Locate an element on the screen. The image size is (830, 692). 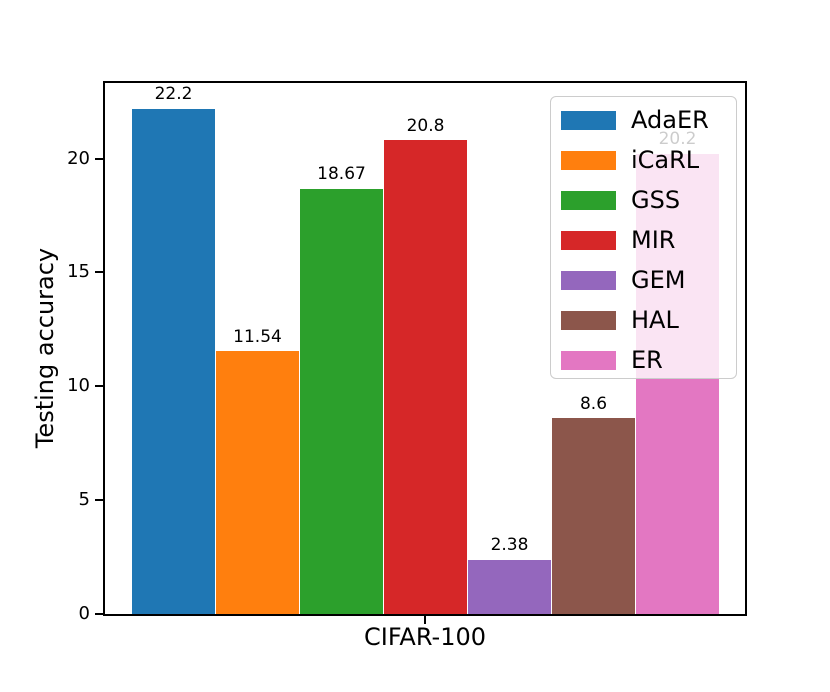
legend-swatch-hal is located at coordinates (588, 320).